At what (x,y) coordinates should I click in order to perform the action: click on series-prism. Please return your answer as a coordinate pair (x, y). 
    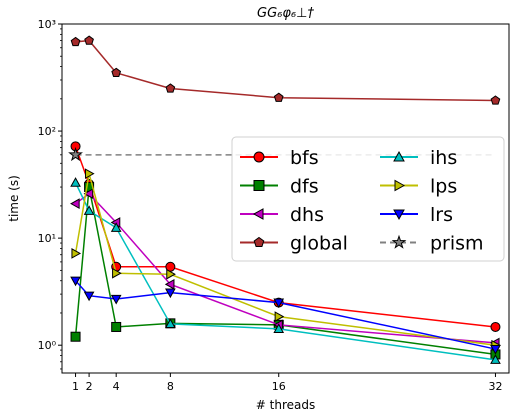
    Looking at the image, I should click on (282, 154).